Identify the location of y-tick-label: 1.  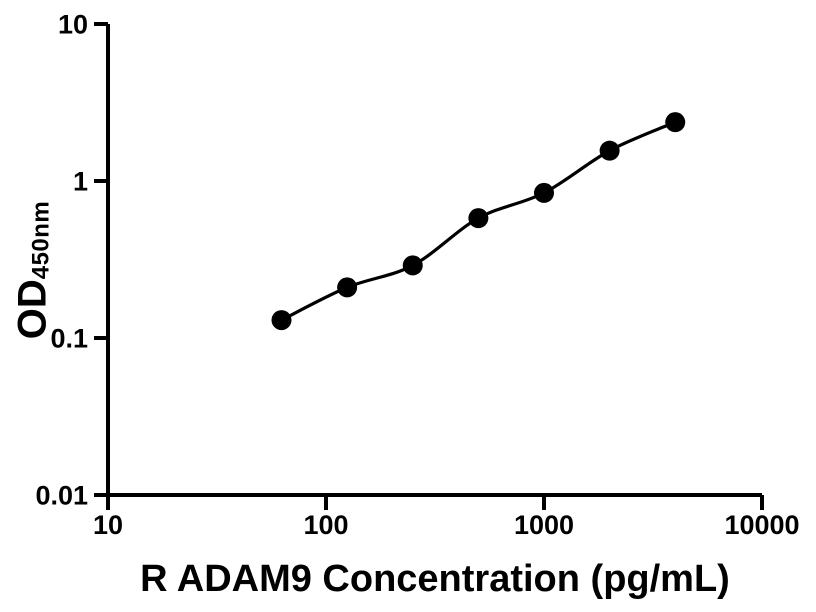
(80, 182).